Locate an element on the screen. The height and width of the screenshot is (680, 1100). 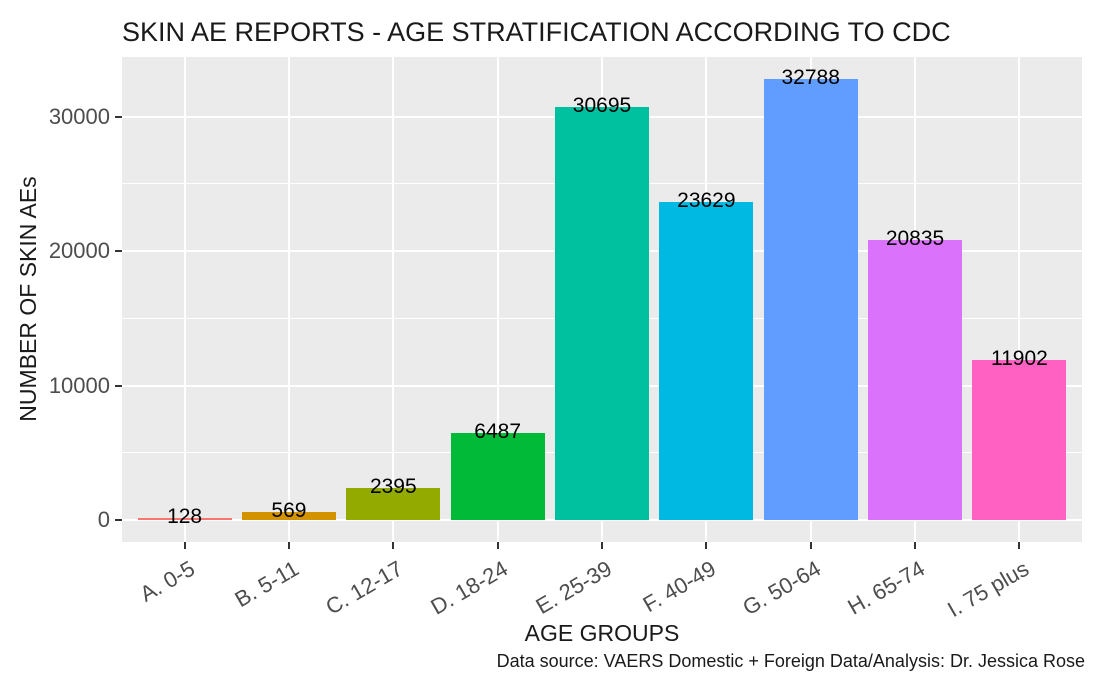
bar-value-label: 23629 is located at coordinates (706, 201).